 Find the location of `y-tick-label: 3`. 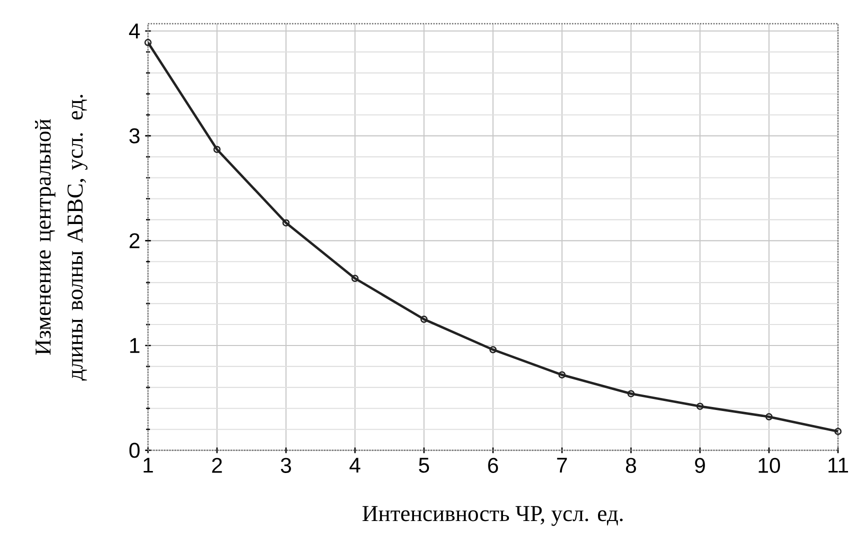

y-tick-label: 3 is located at coordinates (134, 136).